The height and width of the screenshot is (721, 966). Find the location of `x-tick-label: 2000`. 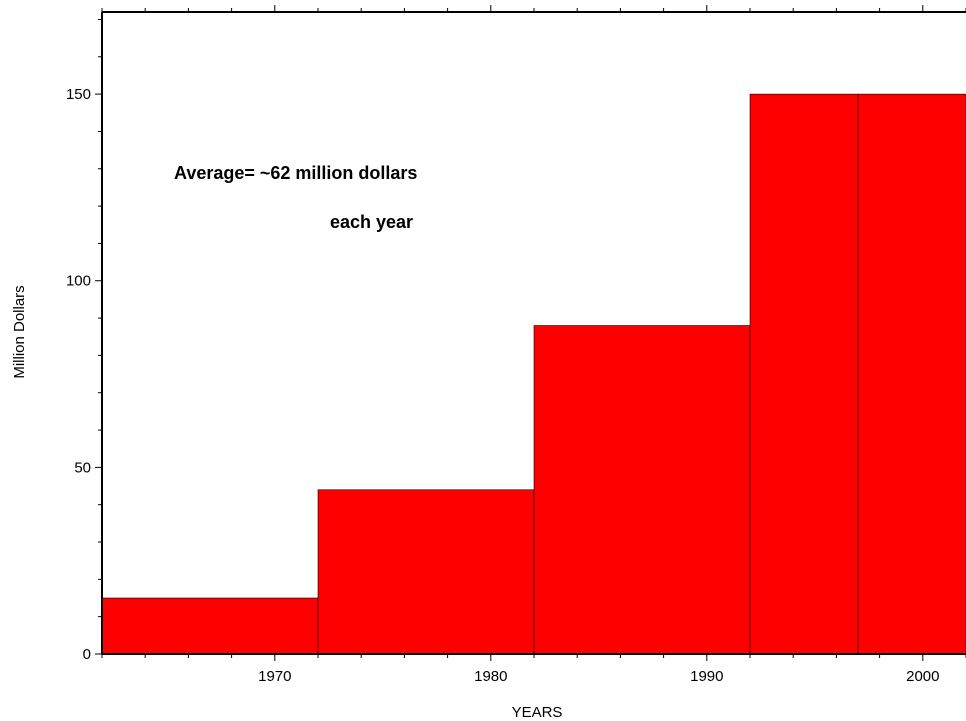

x-tick-label: 2000 is located at coordinates (922, 676).